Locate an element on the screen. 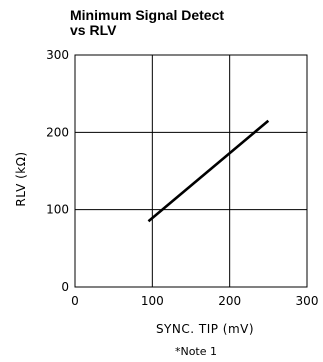  y-tick-labels: 0 100 200 300 is located at coordinates (57, 171).